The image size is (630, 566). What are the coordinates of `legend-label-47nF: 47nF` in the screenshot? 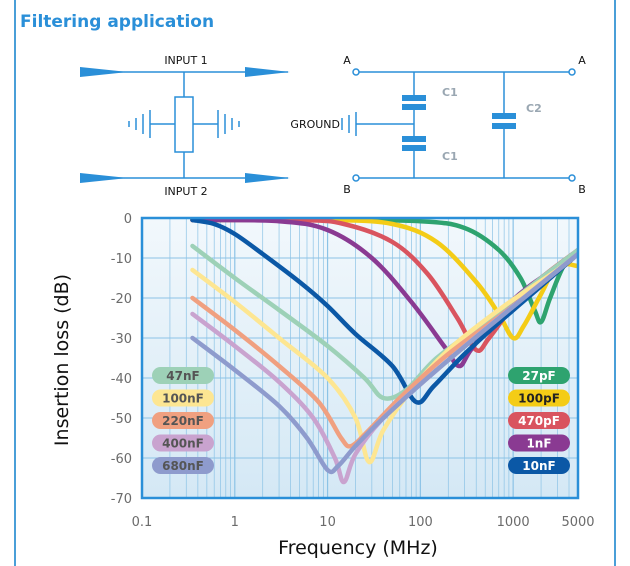 It's located at (182, 376).